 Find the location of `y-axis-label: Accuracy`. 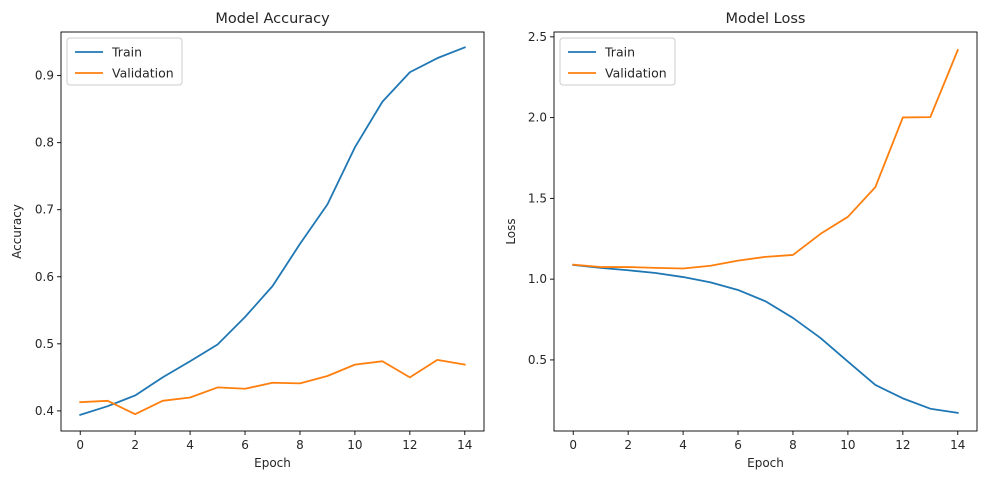

y-axis-label: Accuracy is located at coordinates (17, 231).